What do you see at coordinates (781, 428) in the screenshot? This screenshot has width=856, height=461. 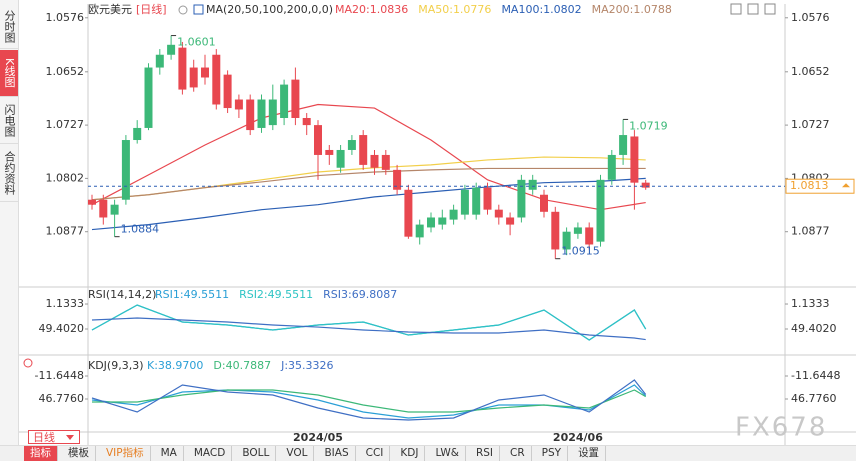 I see `watermark: FX678` at bounding box center [781, 428].